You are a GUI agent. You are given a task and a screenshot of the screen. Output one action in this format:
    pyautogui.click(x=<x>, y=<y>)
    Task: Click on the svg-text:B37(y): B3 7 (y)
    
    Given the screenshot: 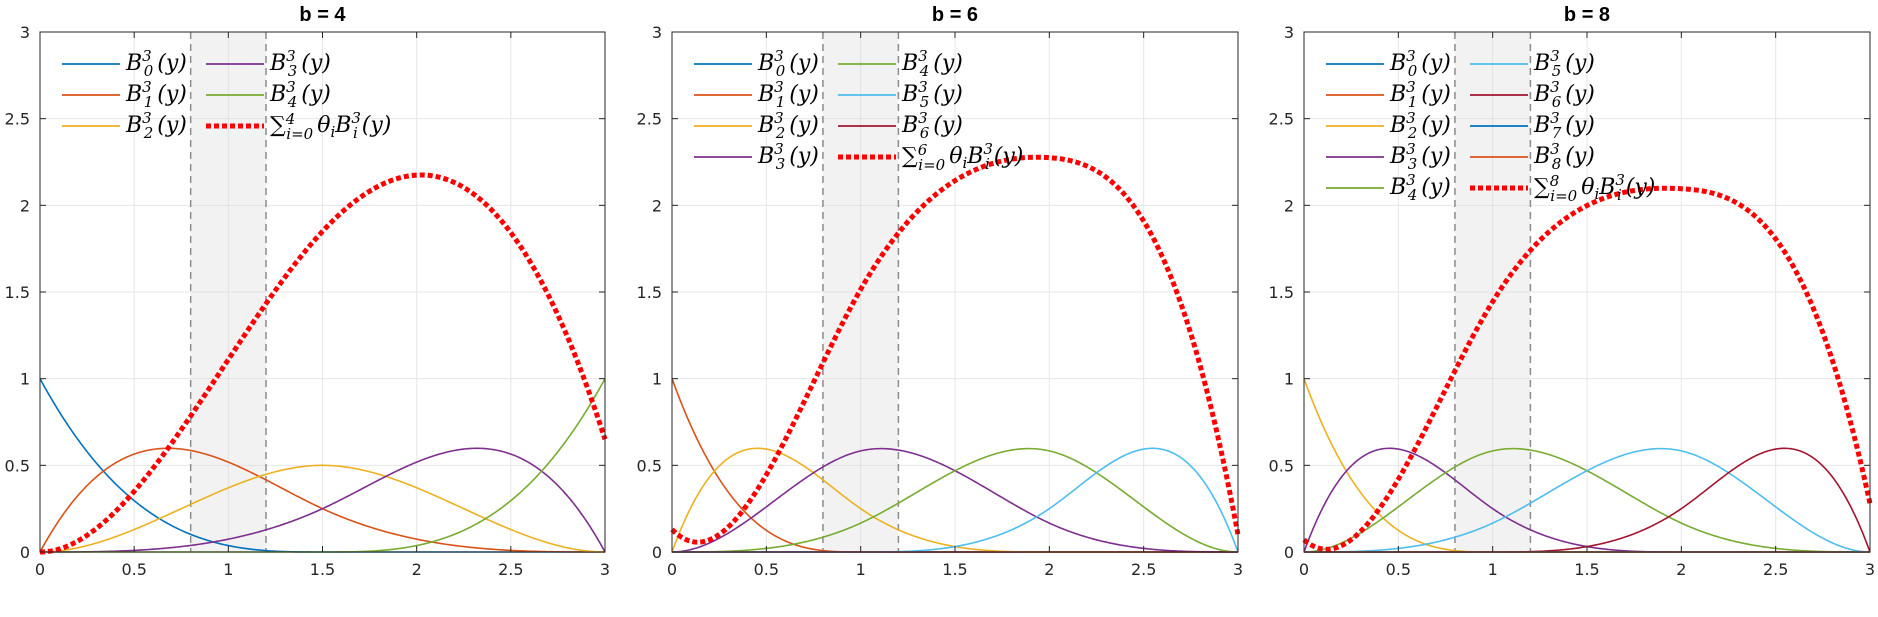 What is the action you would take?
    pyautogui.click(x=1564, y=125)
    